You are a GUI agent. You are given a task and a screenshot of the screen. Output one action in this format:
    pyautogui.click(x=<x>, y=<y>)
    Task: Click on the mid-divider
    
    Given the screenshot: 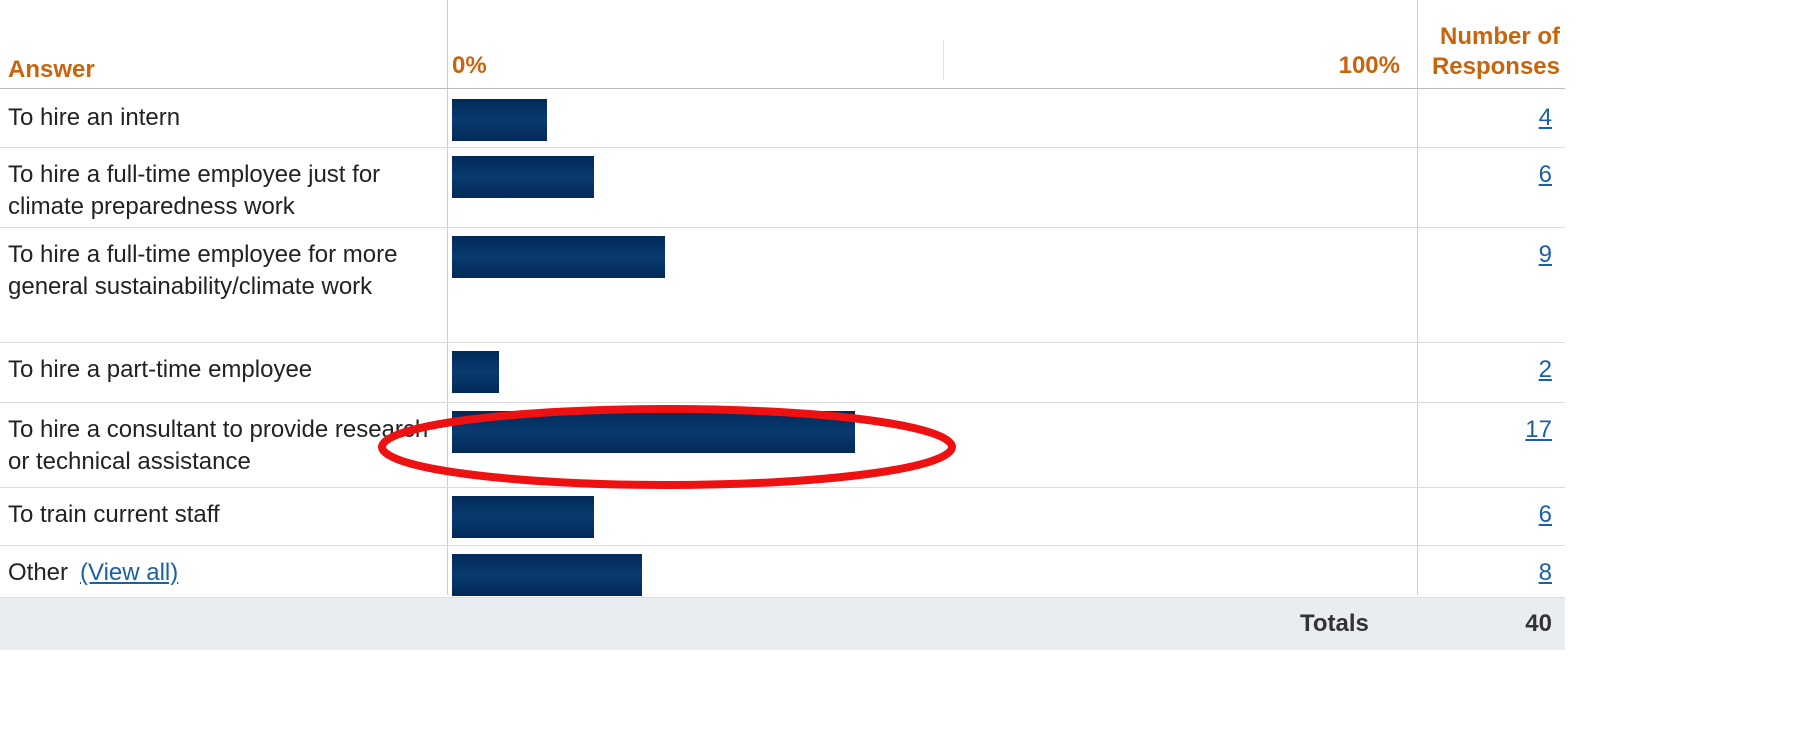 What is the action you would take?
    pyautogui.click(x=943, y=60)
    